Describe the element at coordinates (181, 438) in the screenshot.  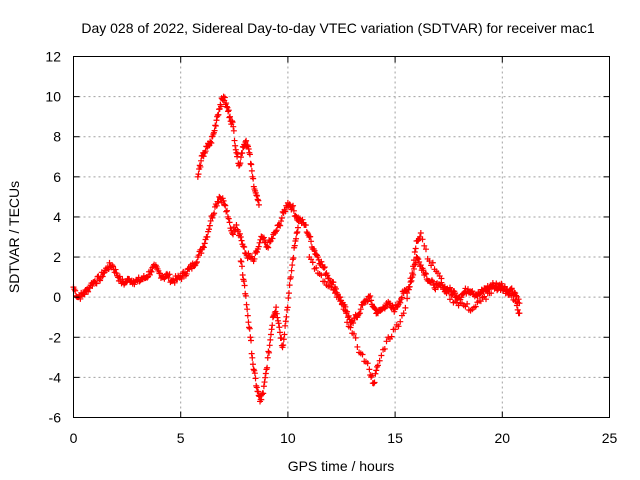
I see `x-tick-label: 5` at that location.